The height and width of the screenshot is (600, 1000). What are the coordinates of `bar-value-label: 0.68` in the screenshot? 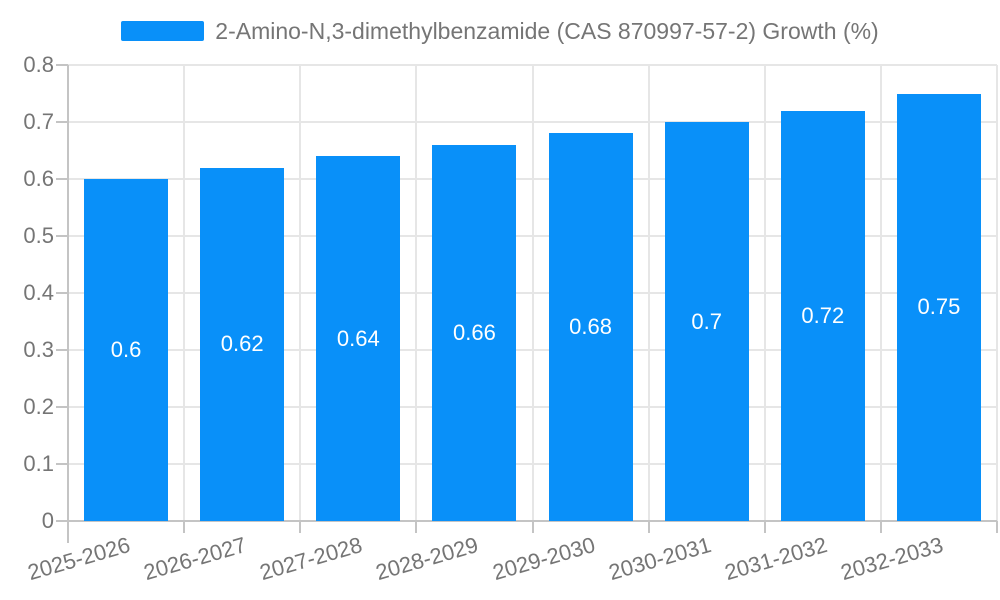 It's located at (590, 327).